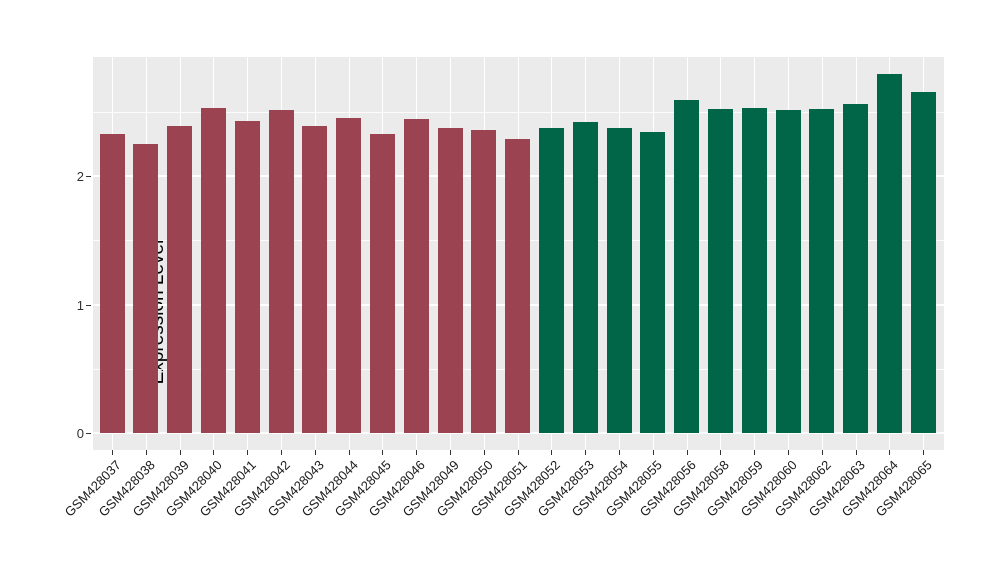  What do you see at coordinates (889, 253) in the screenshot?
I see `bar-GSM428064` at bounding box center [889, 253].